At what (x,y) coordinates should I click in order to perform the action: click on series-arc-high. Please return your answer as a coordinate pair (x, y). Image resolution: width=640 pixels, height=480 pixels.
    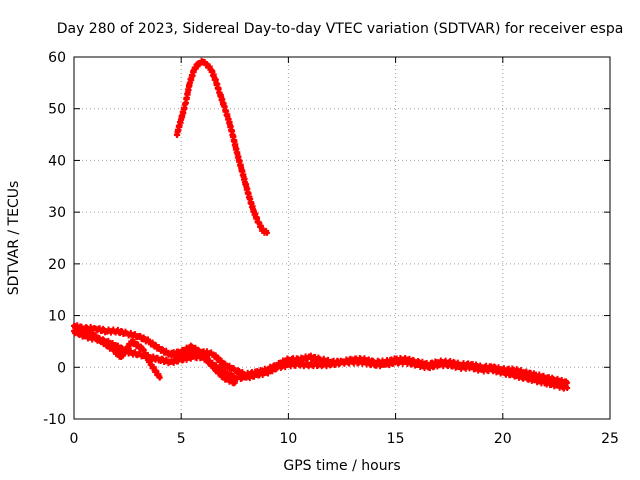
    Looking at the image, I should click on (221, 146).